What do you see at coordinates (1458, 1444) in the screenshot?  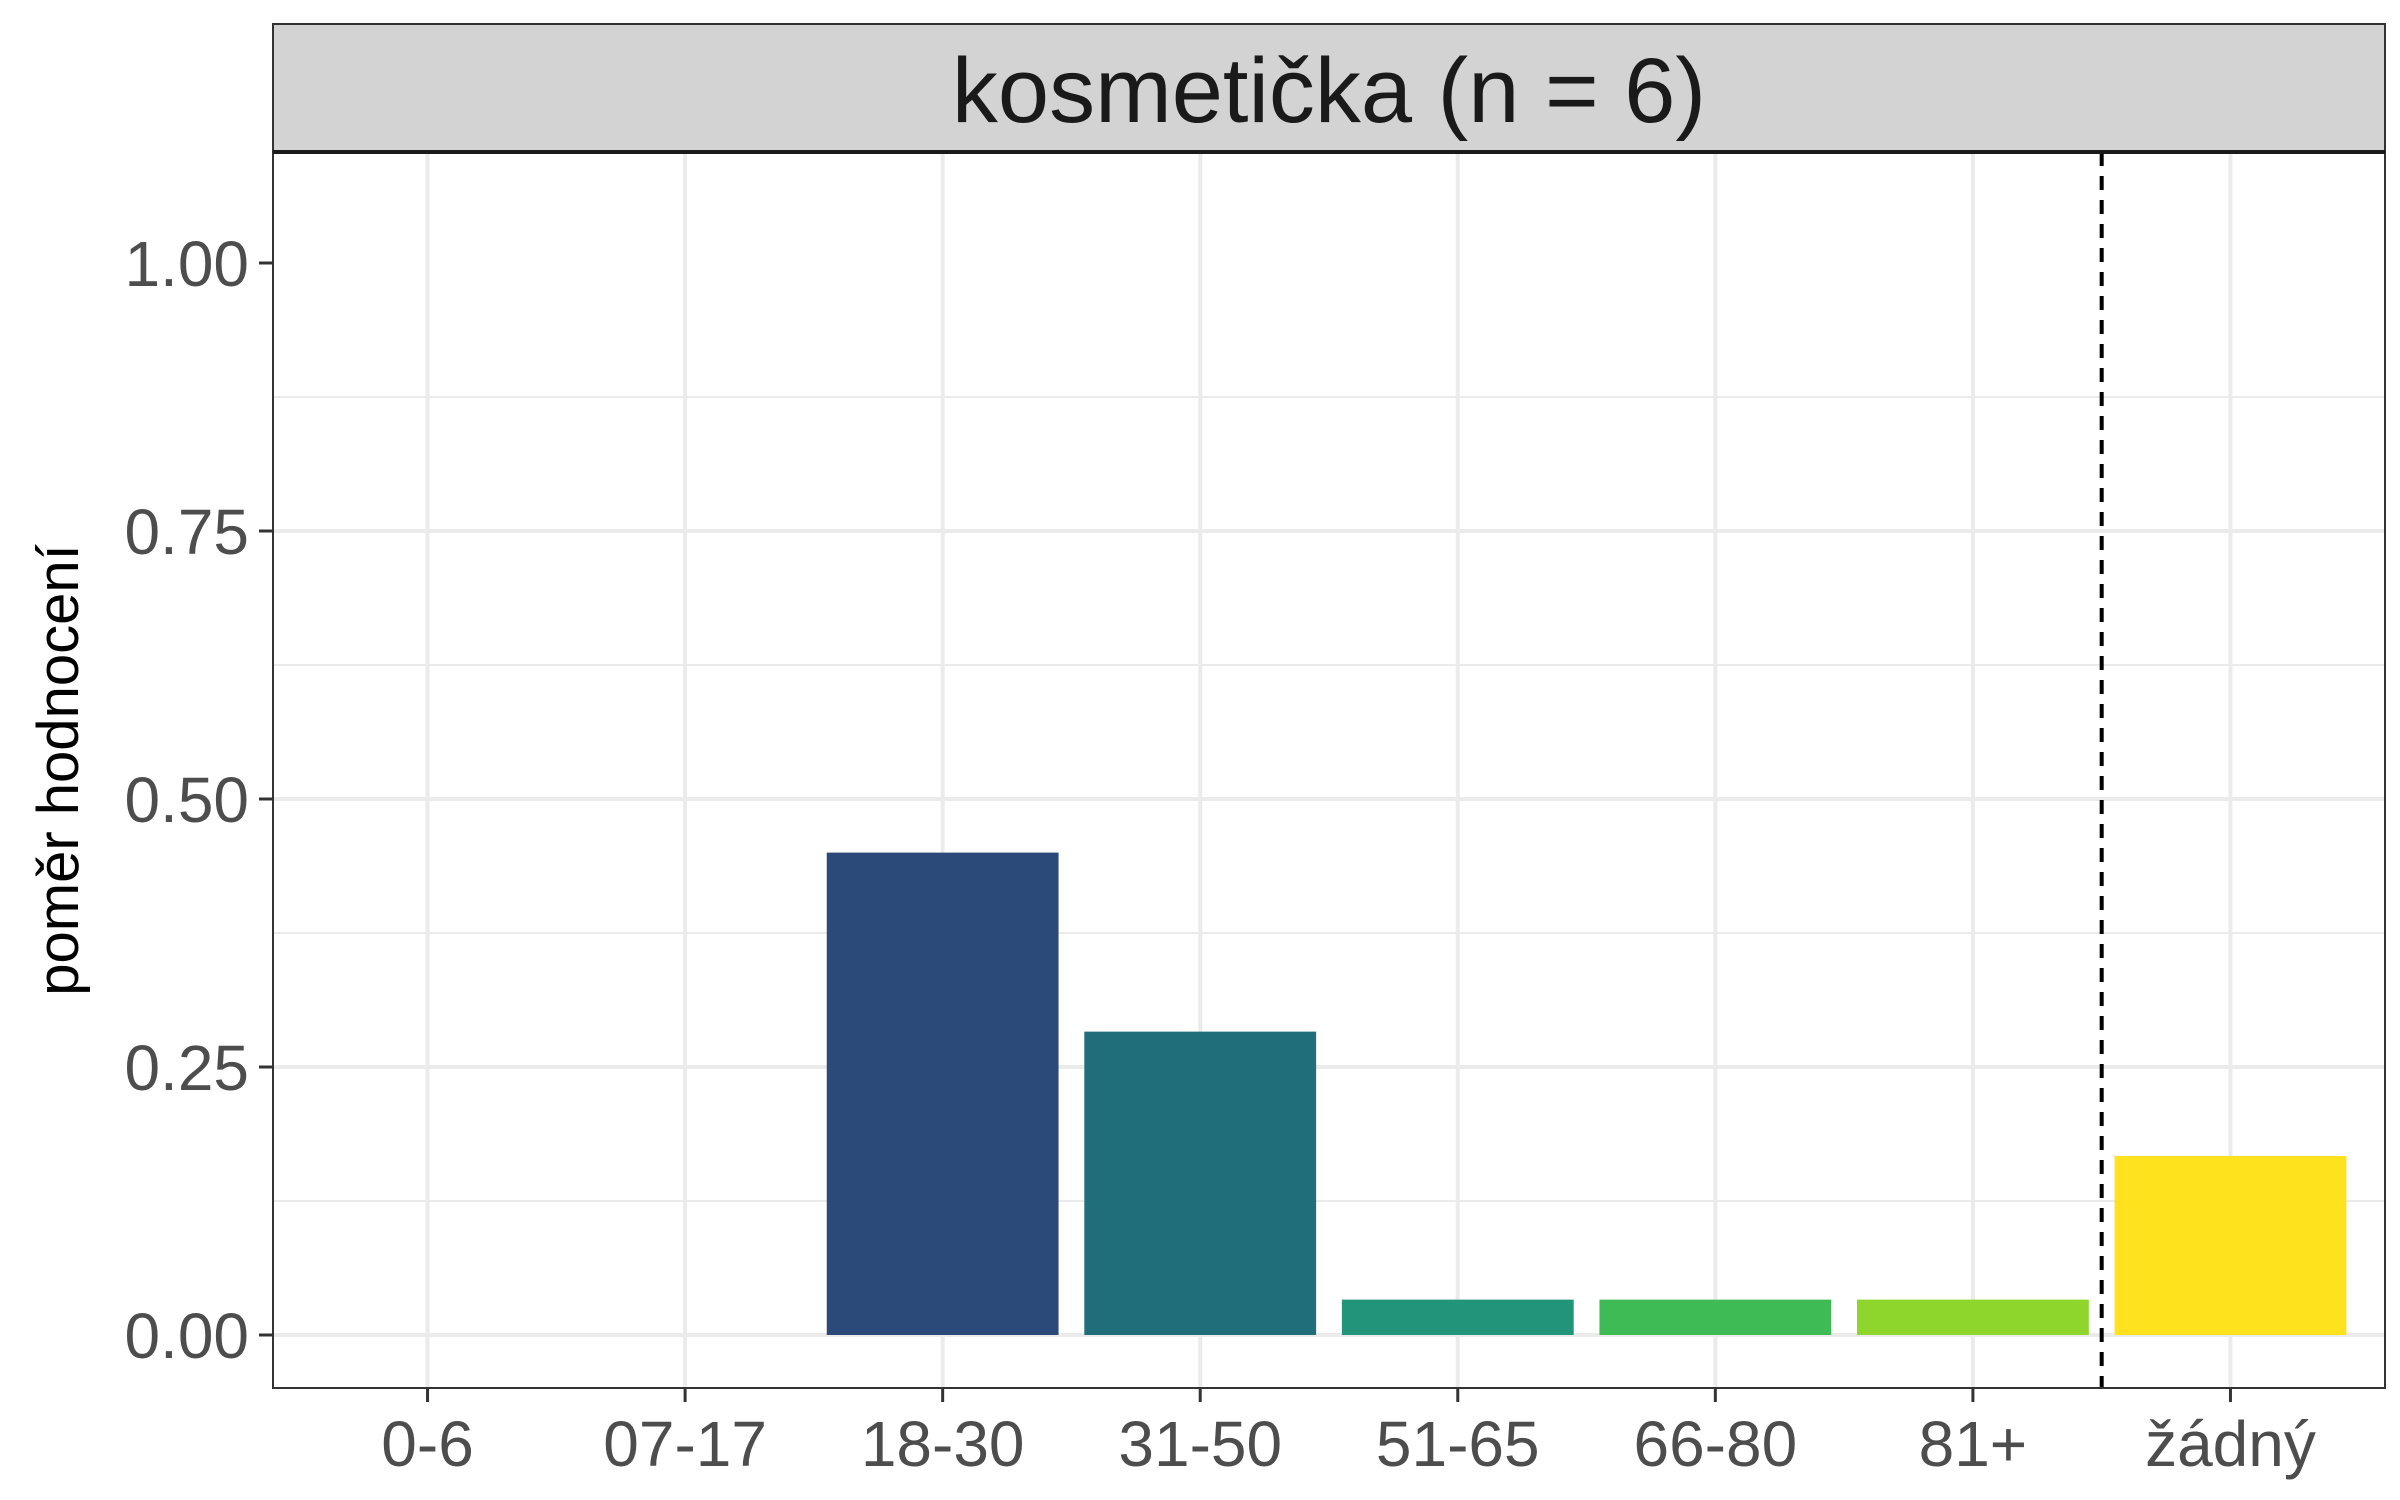 I see `x-tick-label: 51-65` at bounding box center [1458, 1444].